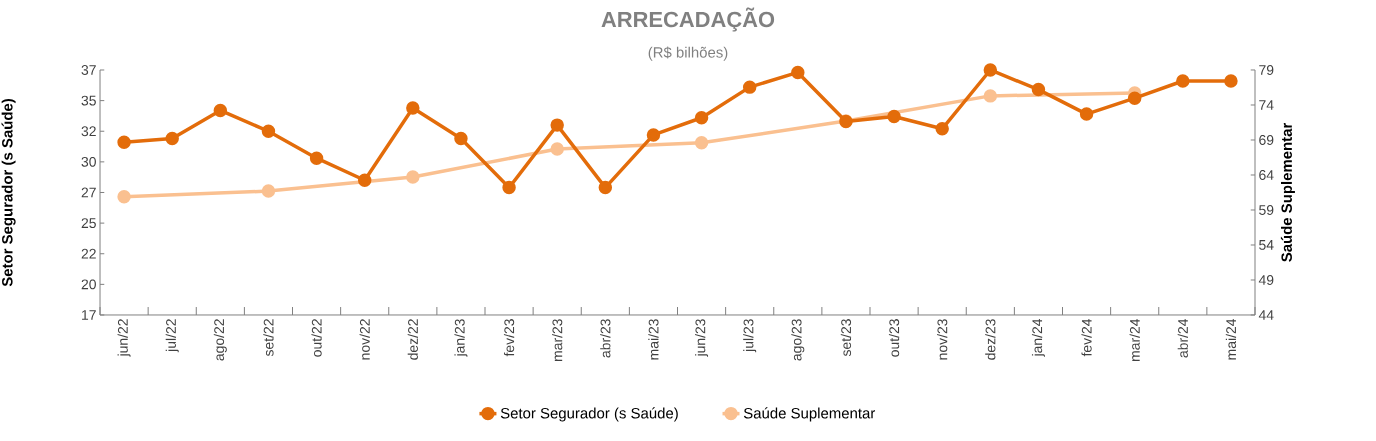  I want to click on x-tick-label: set/23, so click(846, 338).